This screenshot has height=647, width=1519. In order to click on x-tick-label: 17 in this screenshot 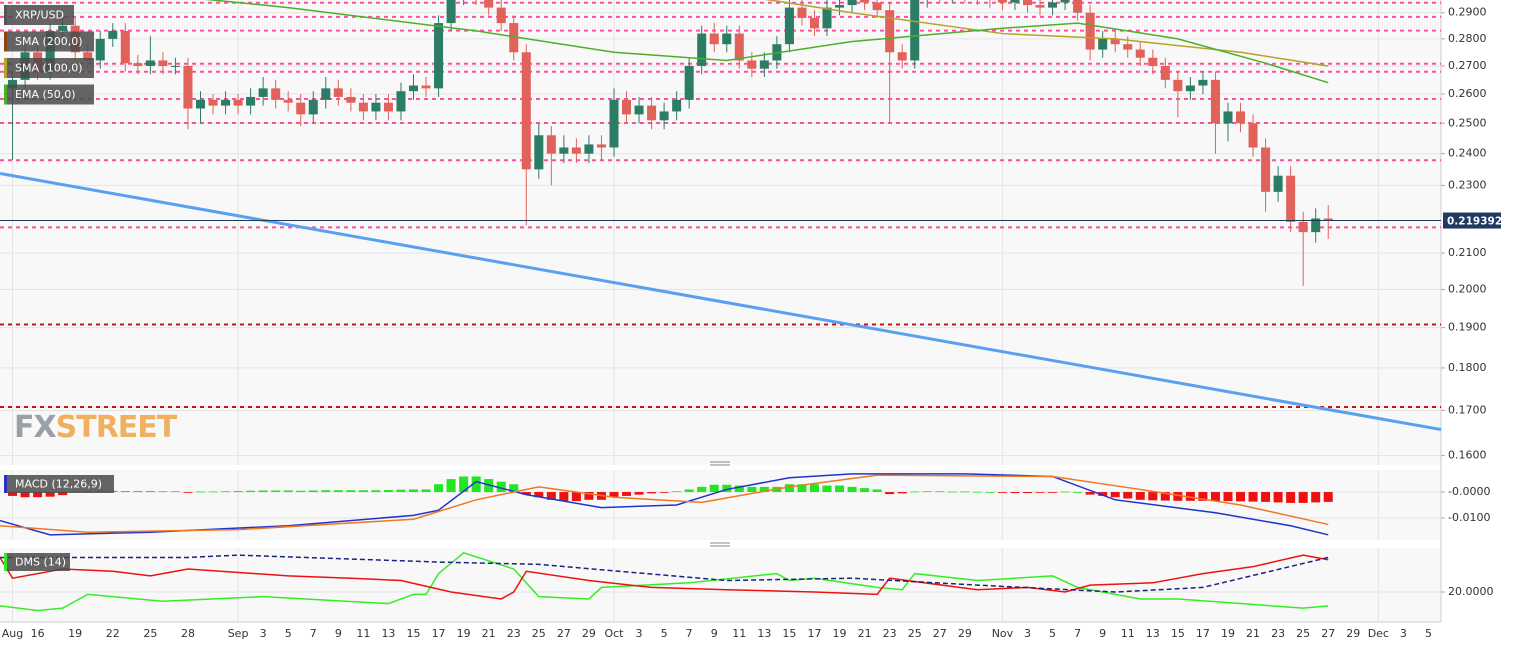, I will do `click(439, 633)`.